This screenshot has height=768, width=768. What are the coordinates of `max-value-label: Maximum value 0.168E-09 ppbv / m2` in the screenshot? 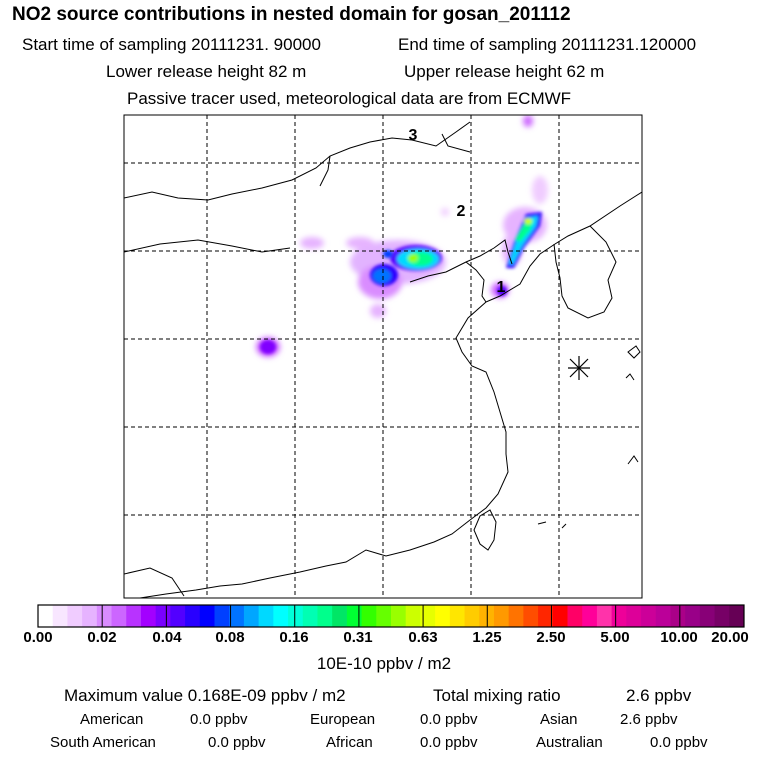 It's located at (205, 695).